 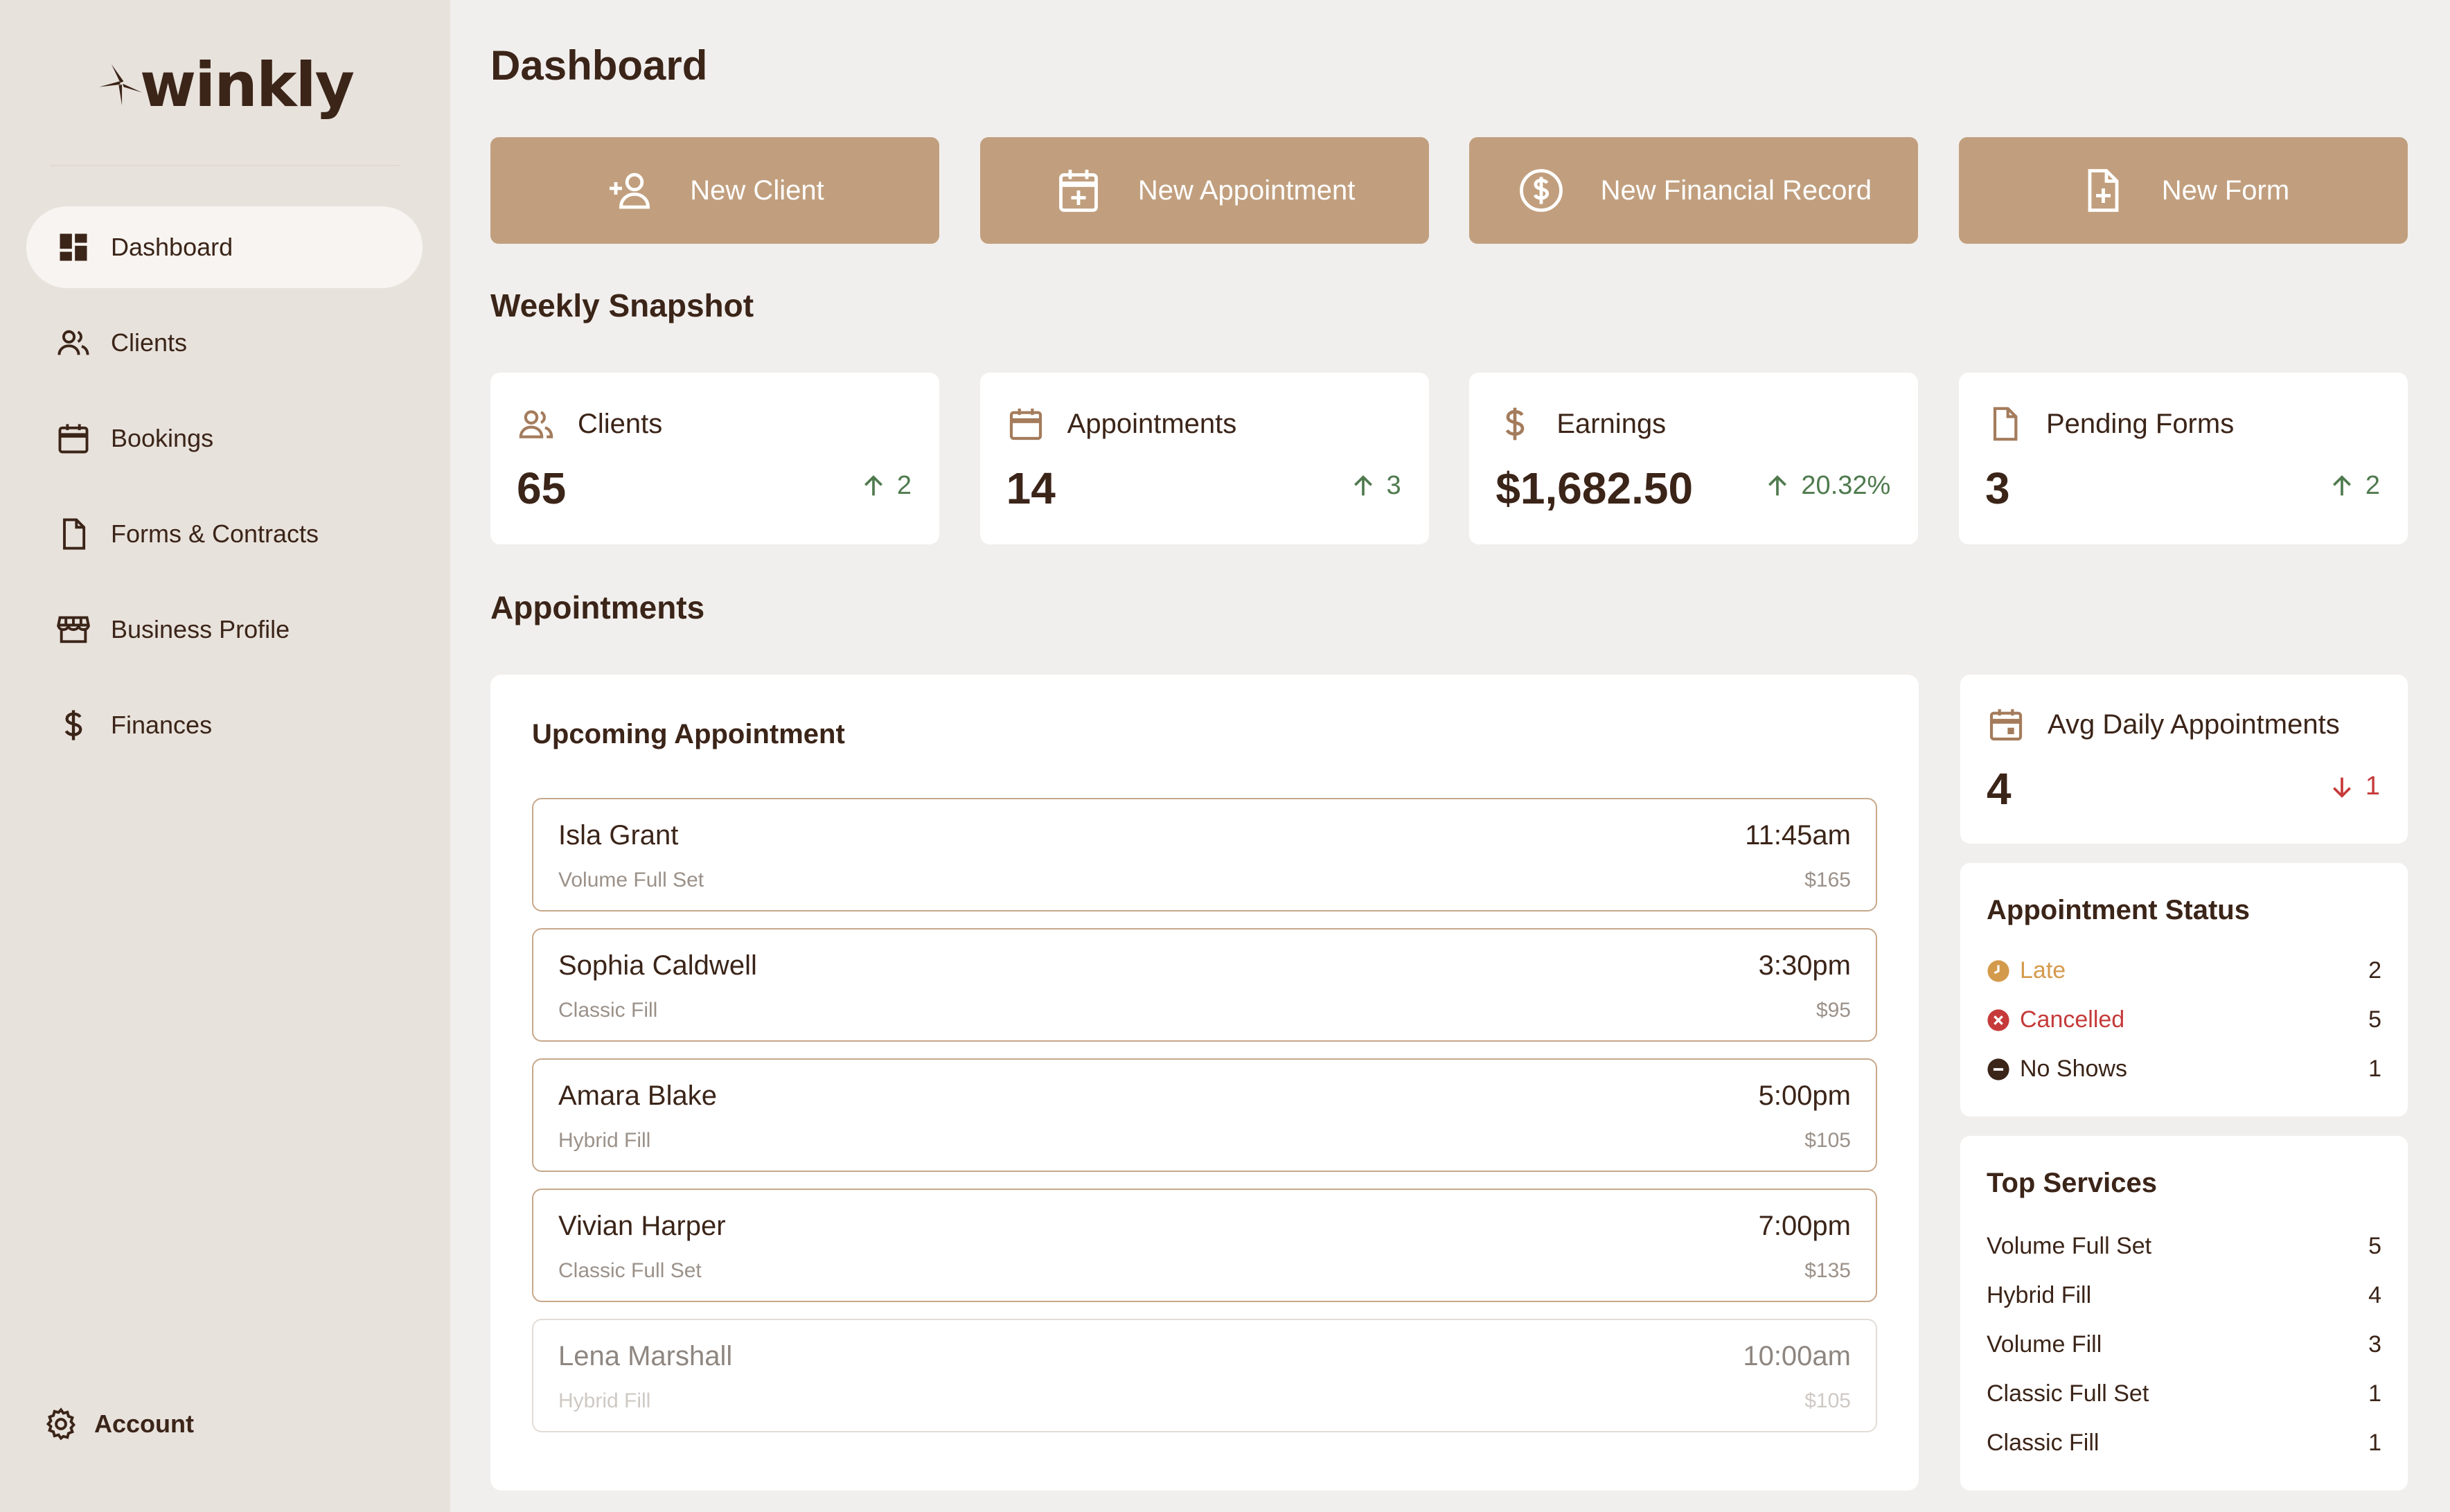 What do you see at coordinates (224, 439) in the screenshot?
I see `sidebar-item-bookings: Bookings` at bounding box center [224, 439].